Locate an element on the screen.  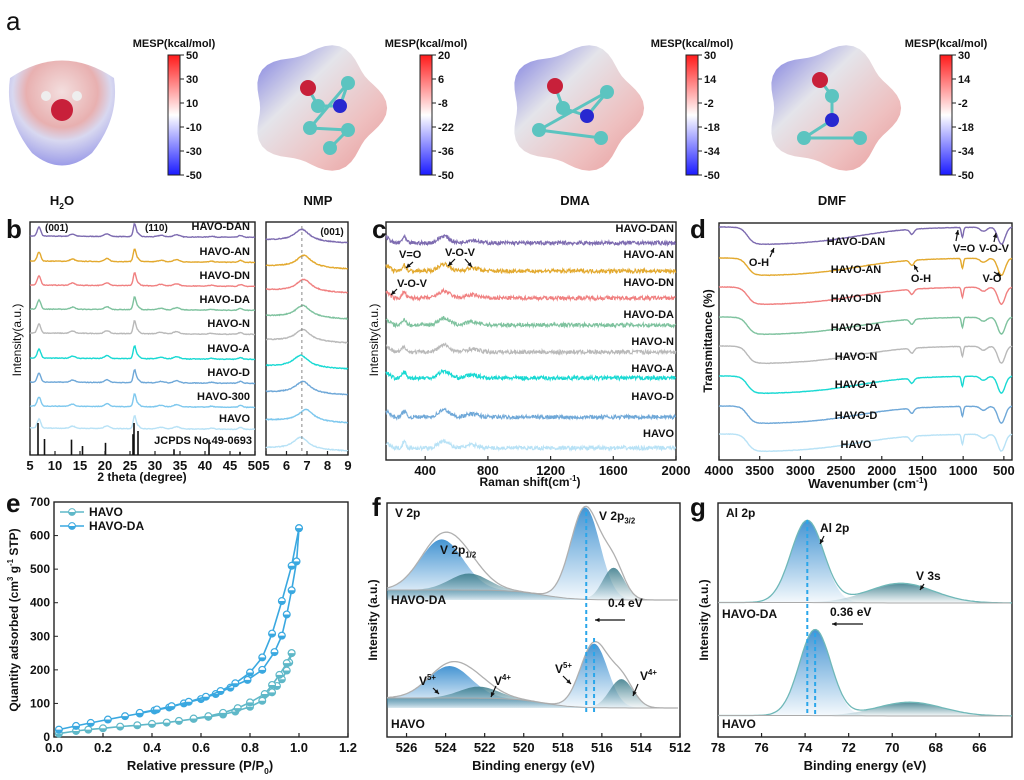
colorbar-tick-label: -30 is located at coordinates (194, 152).